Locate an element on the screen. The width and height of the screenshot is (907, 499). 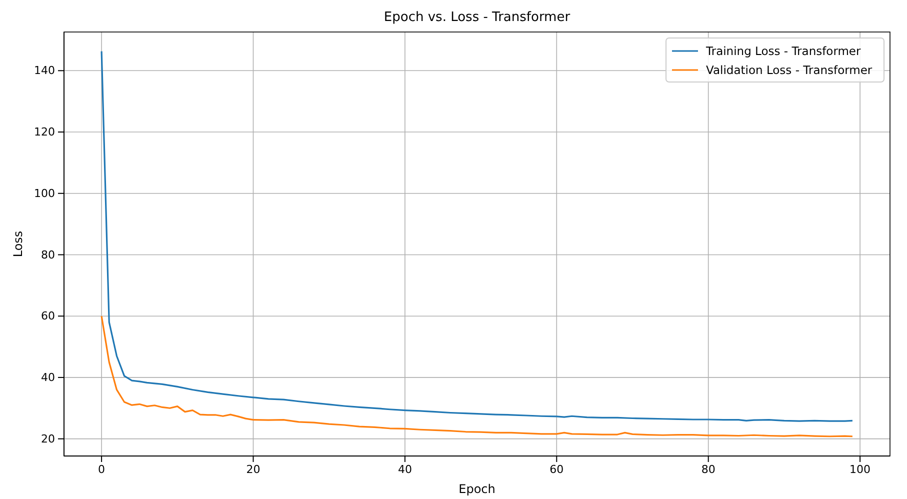
chart-title: Epoch vs. Loss - Transformer is located at coordinates (477, 17).